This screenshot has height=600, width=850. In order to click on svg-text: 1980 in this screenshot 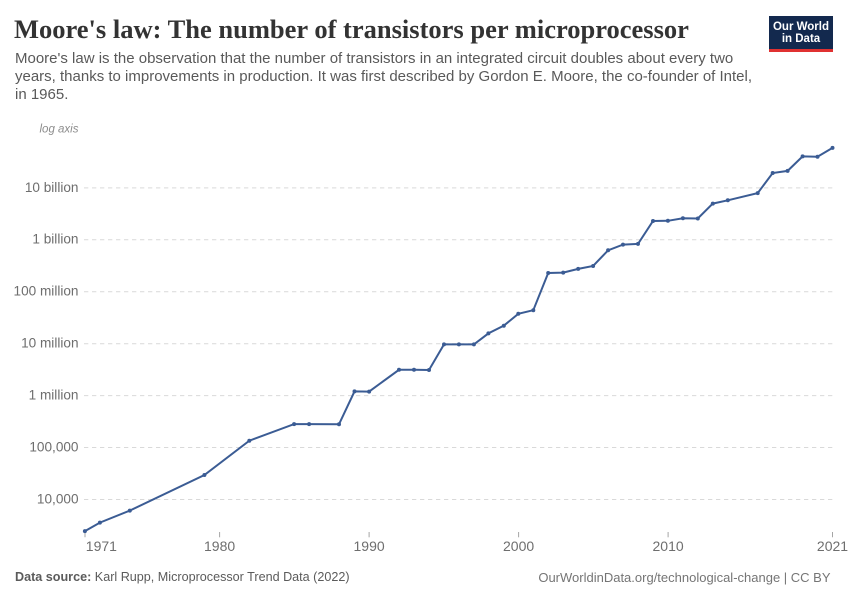, I will do `click(219, 546)`.